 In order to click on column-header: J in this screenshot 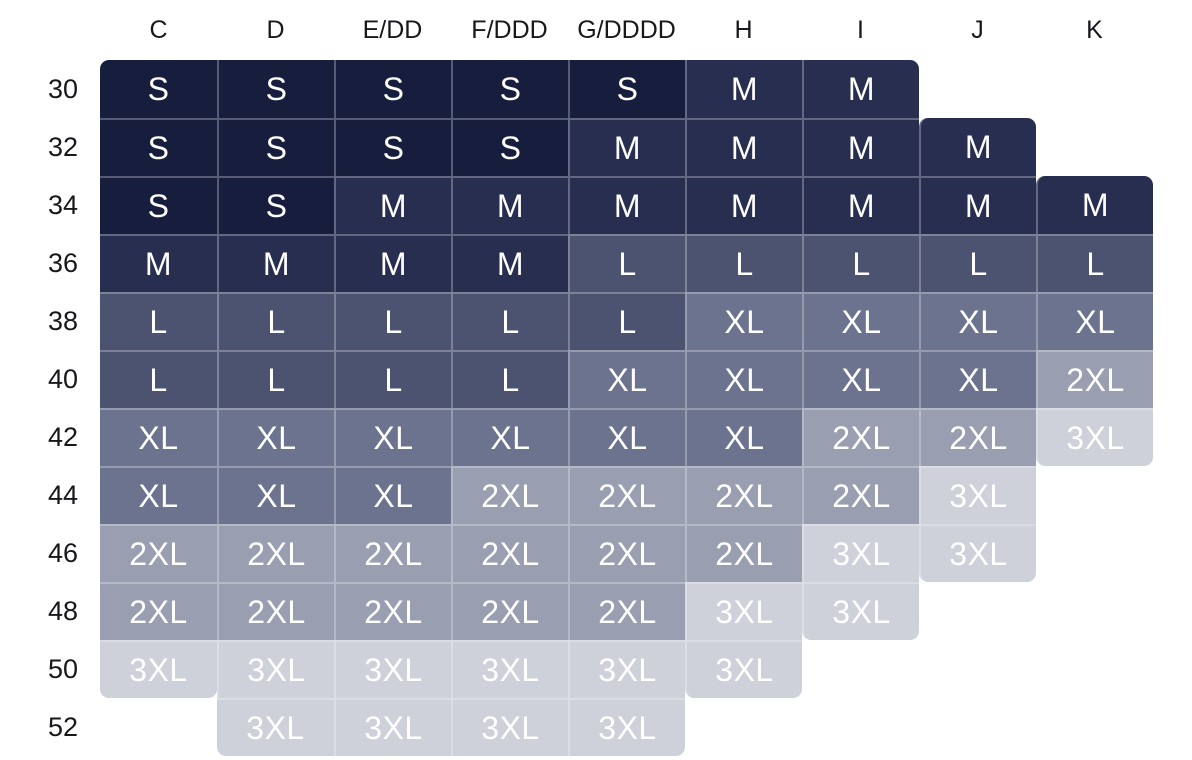, I will do `click(977, 30)`.